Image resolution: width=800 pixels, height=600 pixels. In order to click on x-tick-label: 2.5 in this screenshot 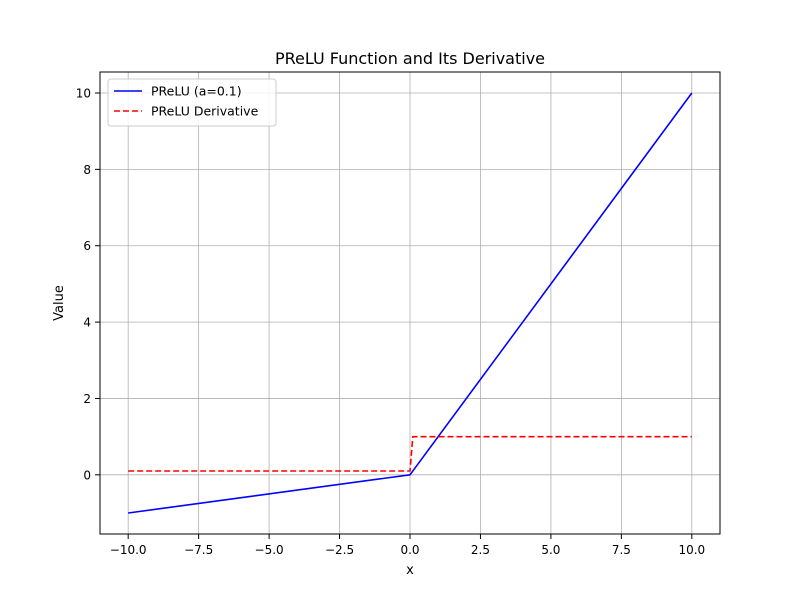, I will do `click(480, 550)`.